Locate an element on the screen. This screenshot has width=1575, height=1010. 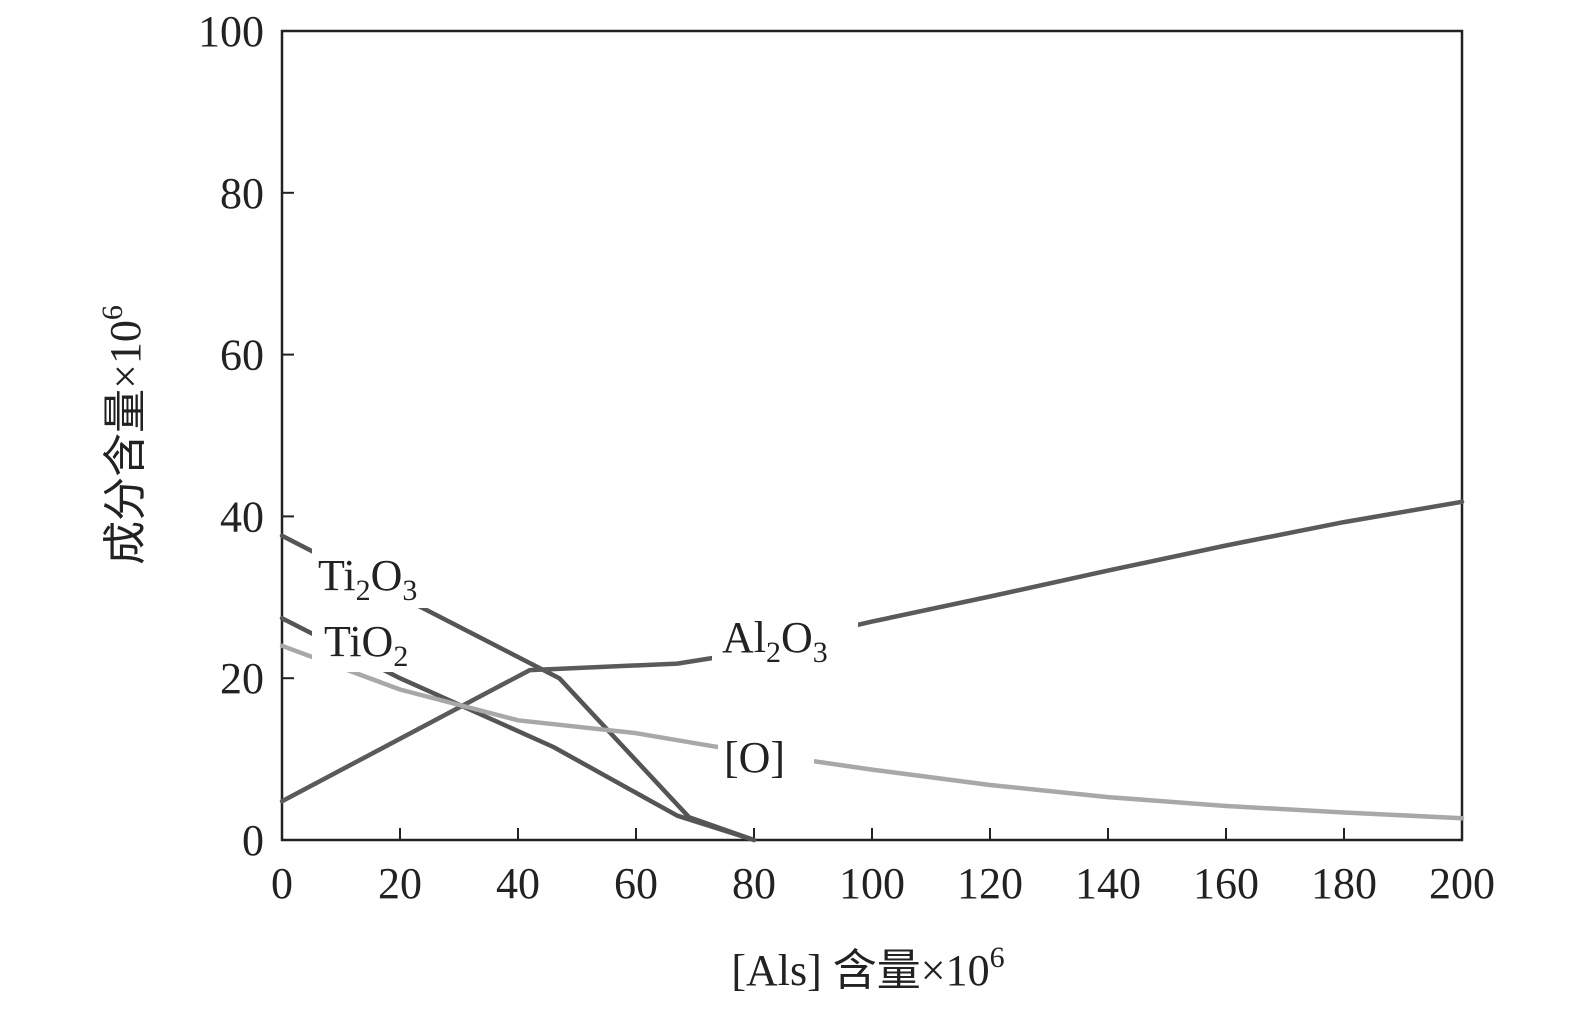
x-tick-label: 180 is located at coordinates (1344, 883).